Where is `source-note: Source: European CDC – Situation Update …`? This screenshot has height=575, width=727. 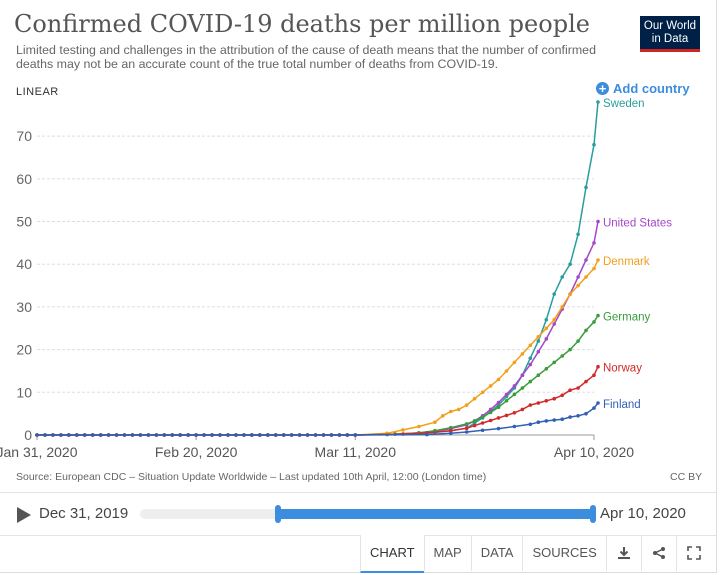
source-note: Source: European CDC – Situation Update … is located at coordinates (251, 477).